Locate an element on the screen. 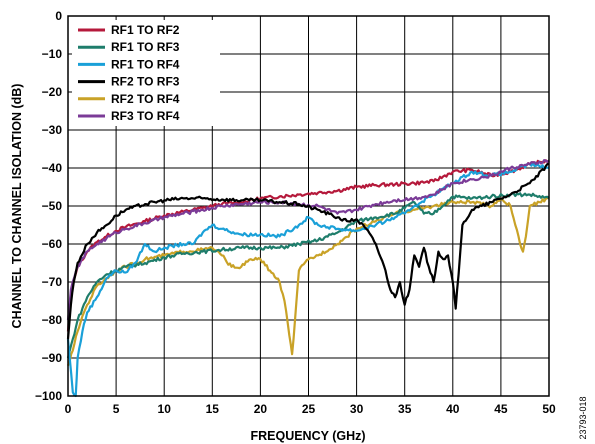  figure-id: 23793-018 is located at coordinates (583, 417).